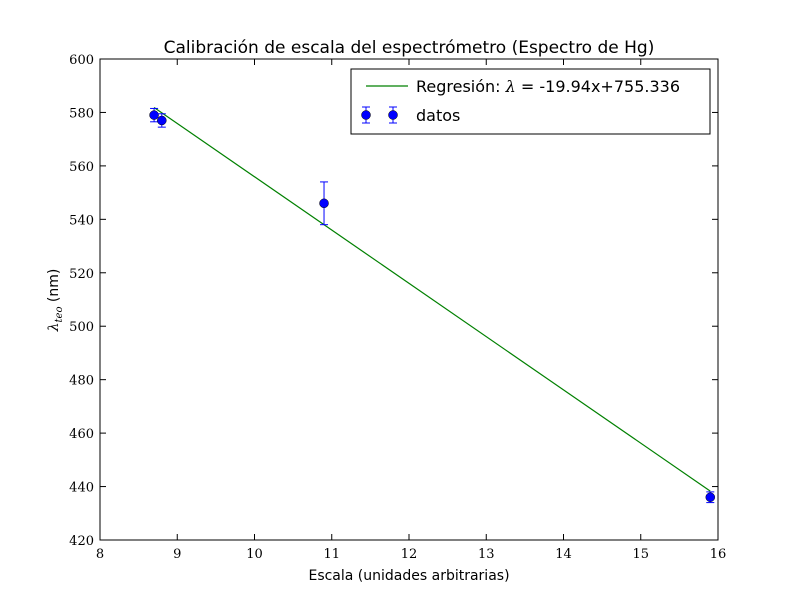 Image resolution: width=800 pixels, height=600 pixels. Describe the element at coordinates (379, 115) in the screenshot. I see `legend-marker-swatch` at that location.